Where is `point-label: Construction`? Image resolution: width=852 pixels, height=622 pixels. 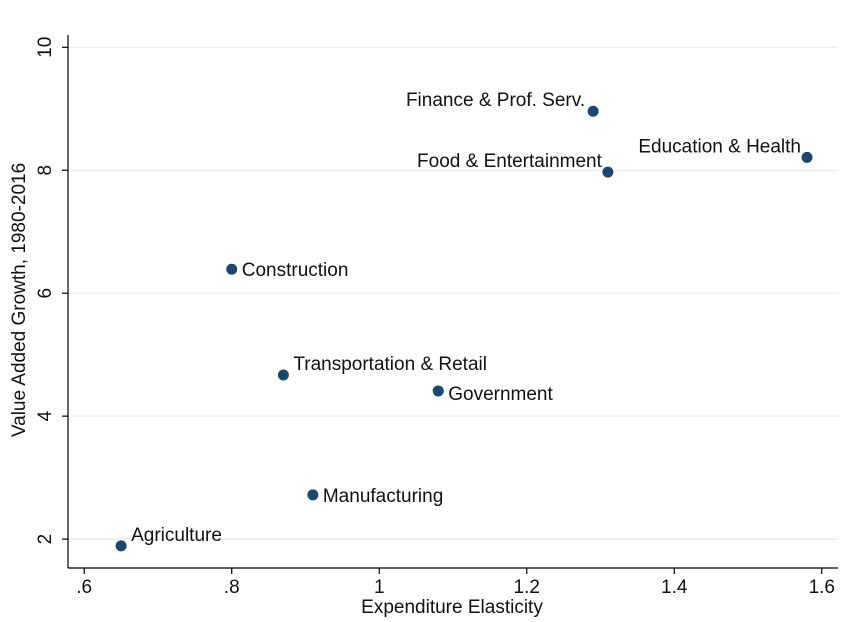
point-label: Construction is located at coordinates (295, 270).